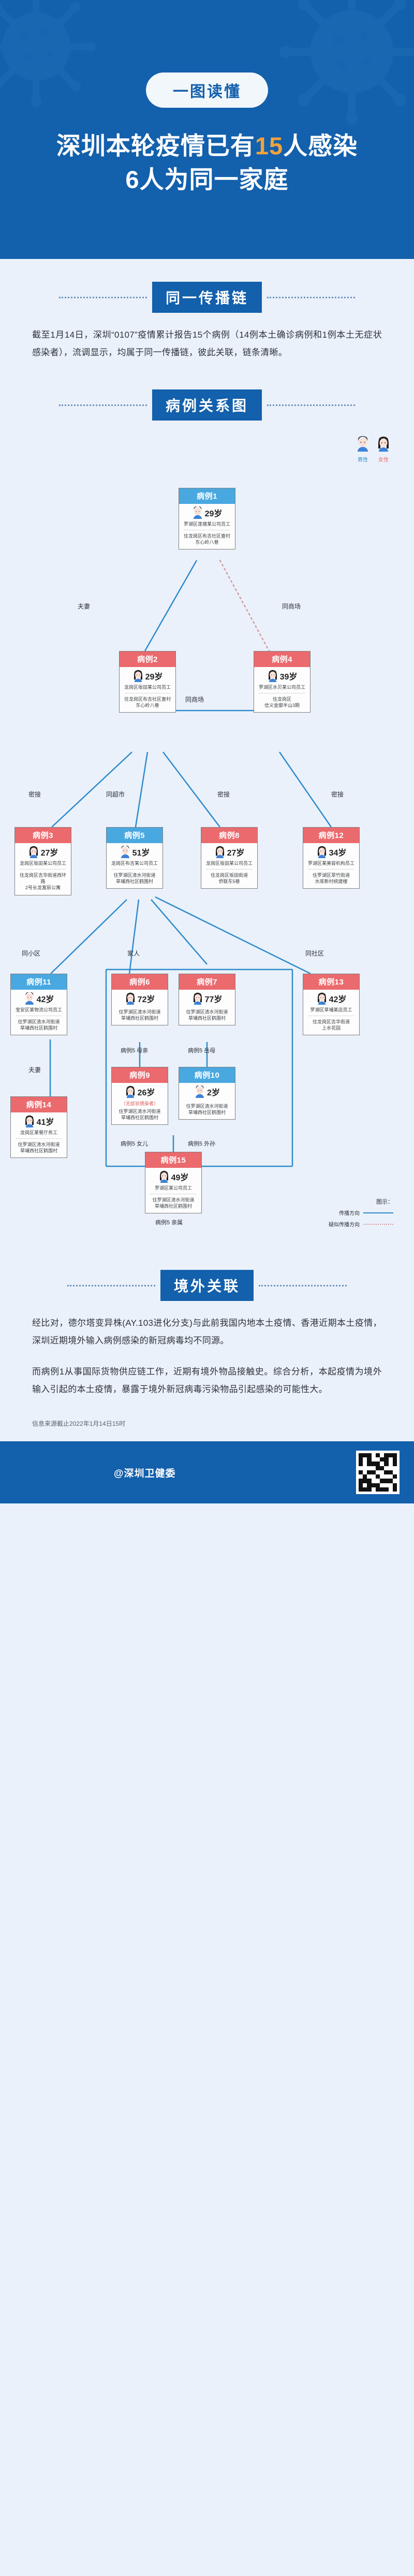 Image resolution: width=414 pixels, height=2576 pixels. I want to click on case-card-1-occupation: 罗湖区莲塘某公司员工, so click(206, 524).